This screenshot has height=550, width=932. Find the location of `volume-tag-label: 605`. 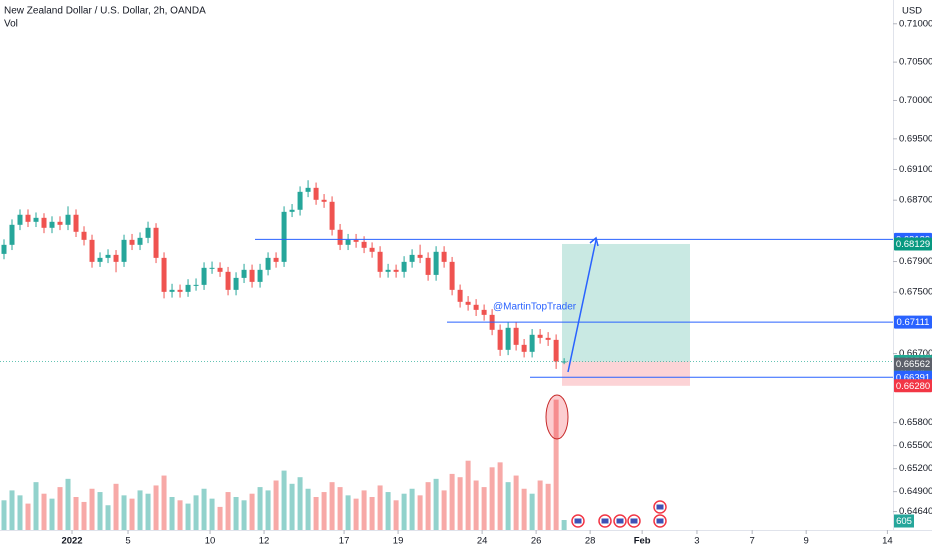

volume-tag-label: 605 is located at coordinates (904, 521).